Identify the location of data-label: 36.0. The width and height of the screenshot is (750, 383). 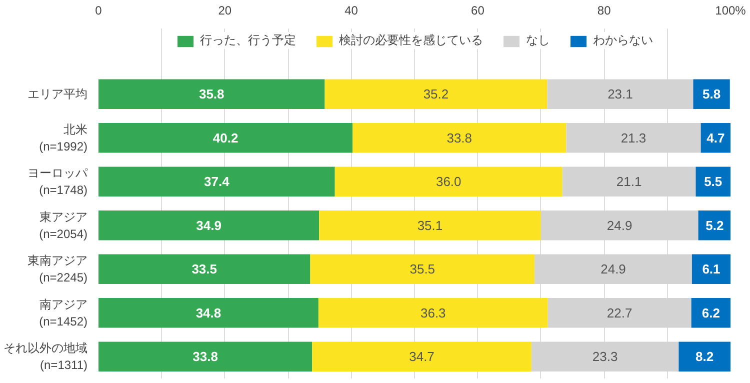
(449, 182).